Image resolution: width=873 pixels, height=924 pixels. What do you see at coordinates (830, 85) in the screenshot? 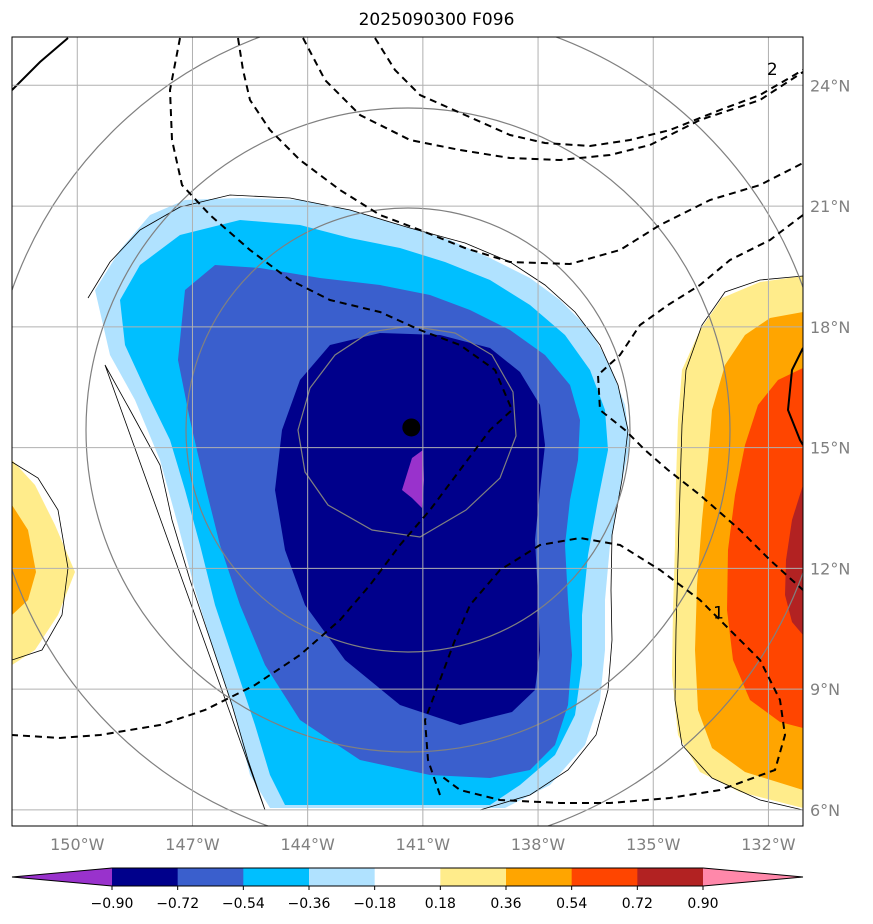
I see `lat-tick-label: 24°N` at bounding box center [830, 85].